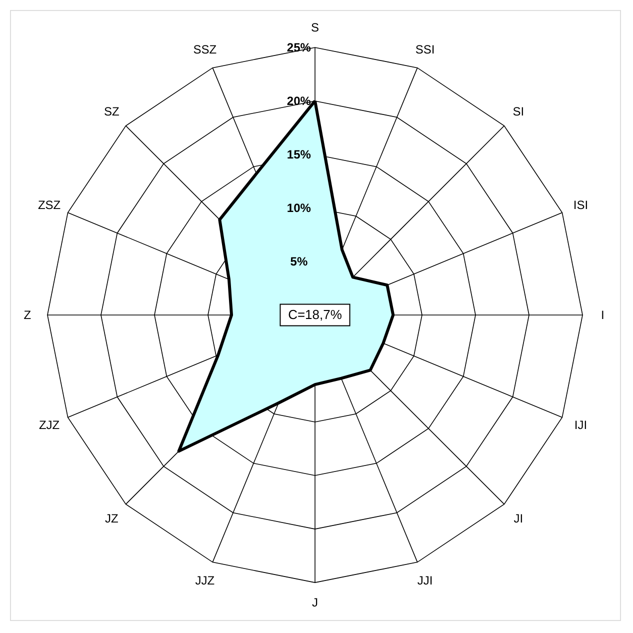 This screenshot has width=633, height=633. Describe the element at coordinates (299, 101) in the screenshot. I see `y-tick-label: 20%` at that location.